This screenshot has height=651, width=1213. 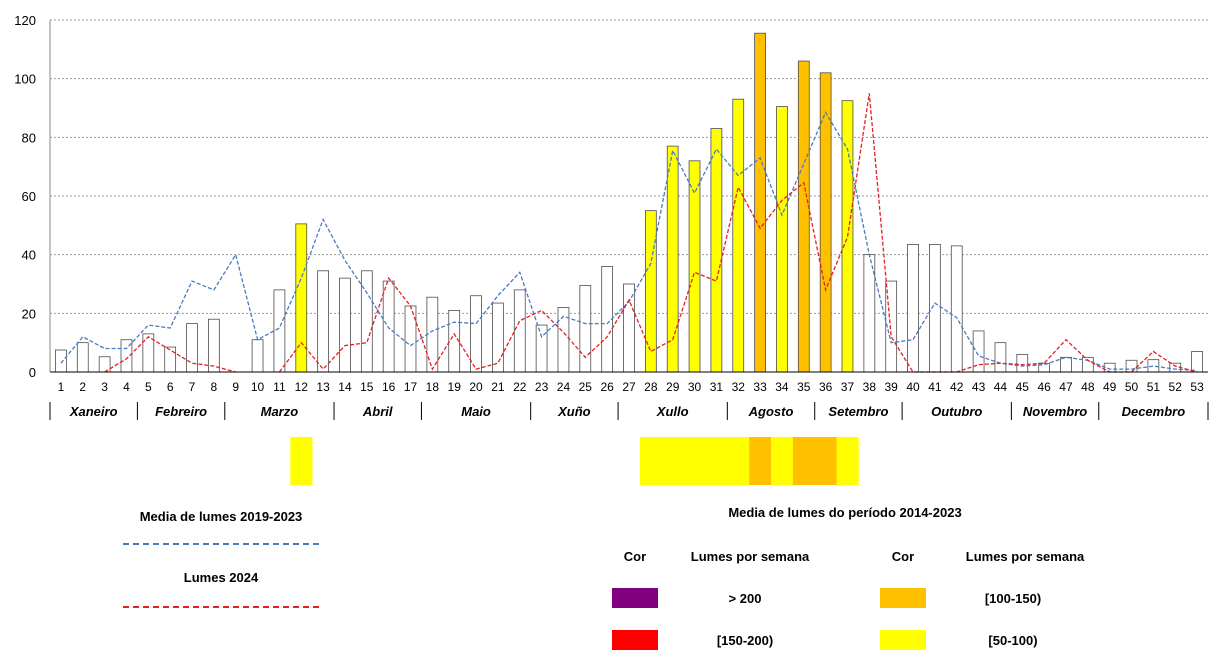 I want to click on x-tick-label: 51, so click(x=1154, y=387).